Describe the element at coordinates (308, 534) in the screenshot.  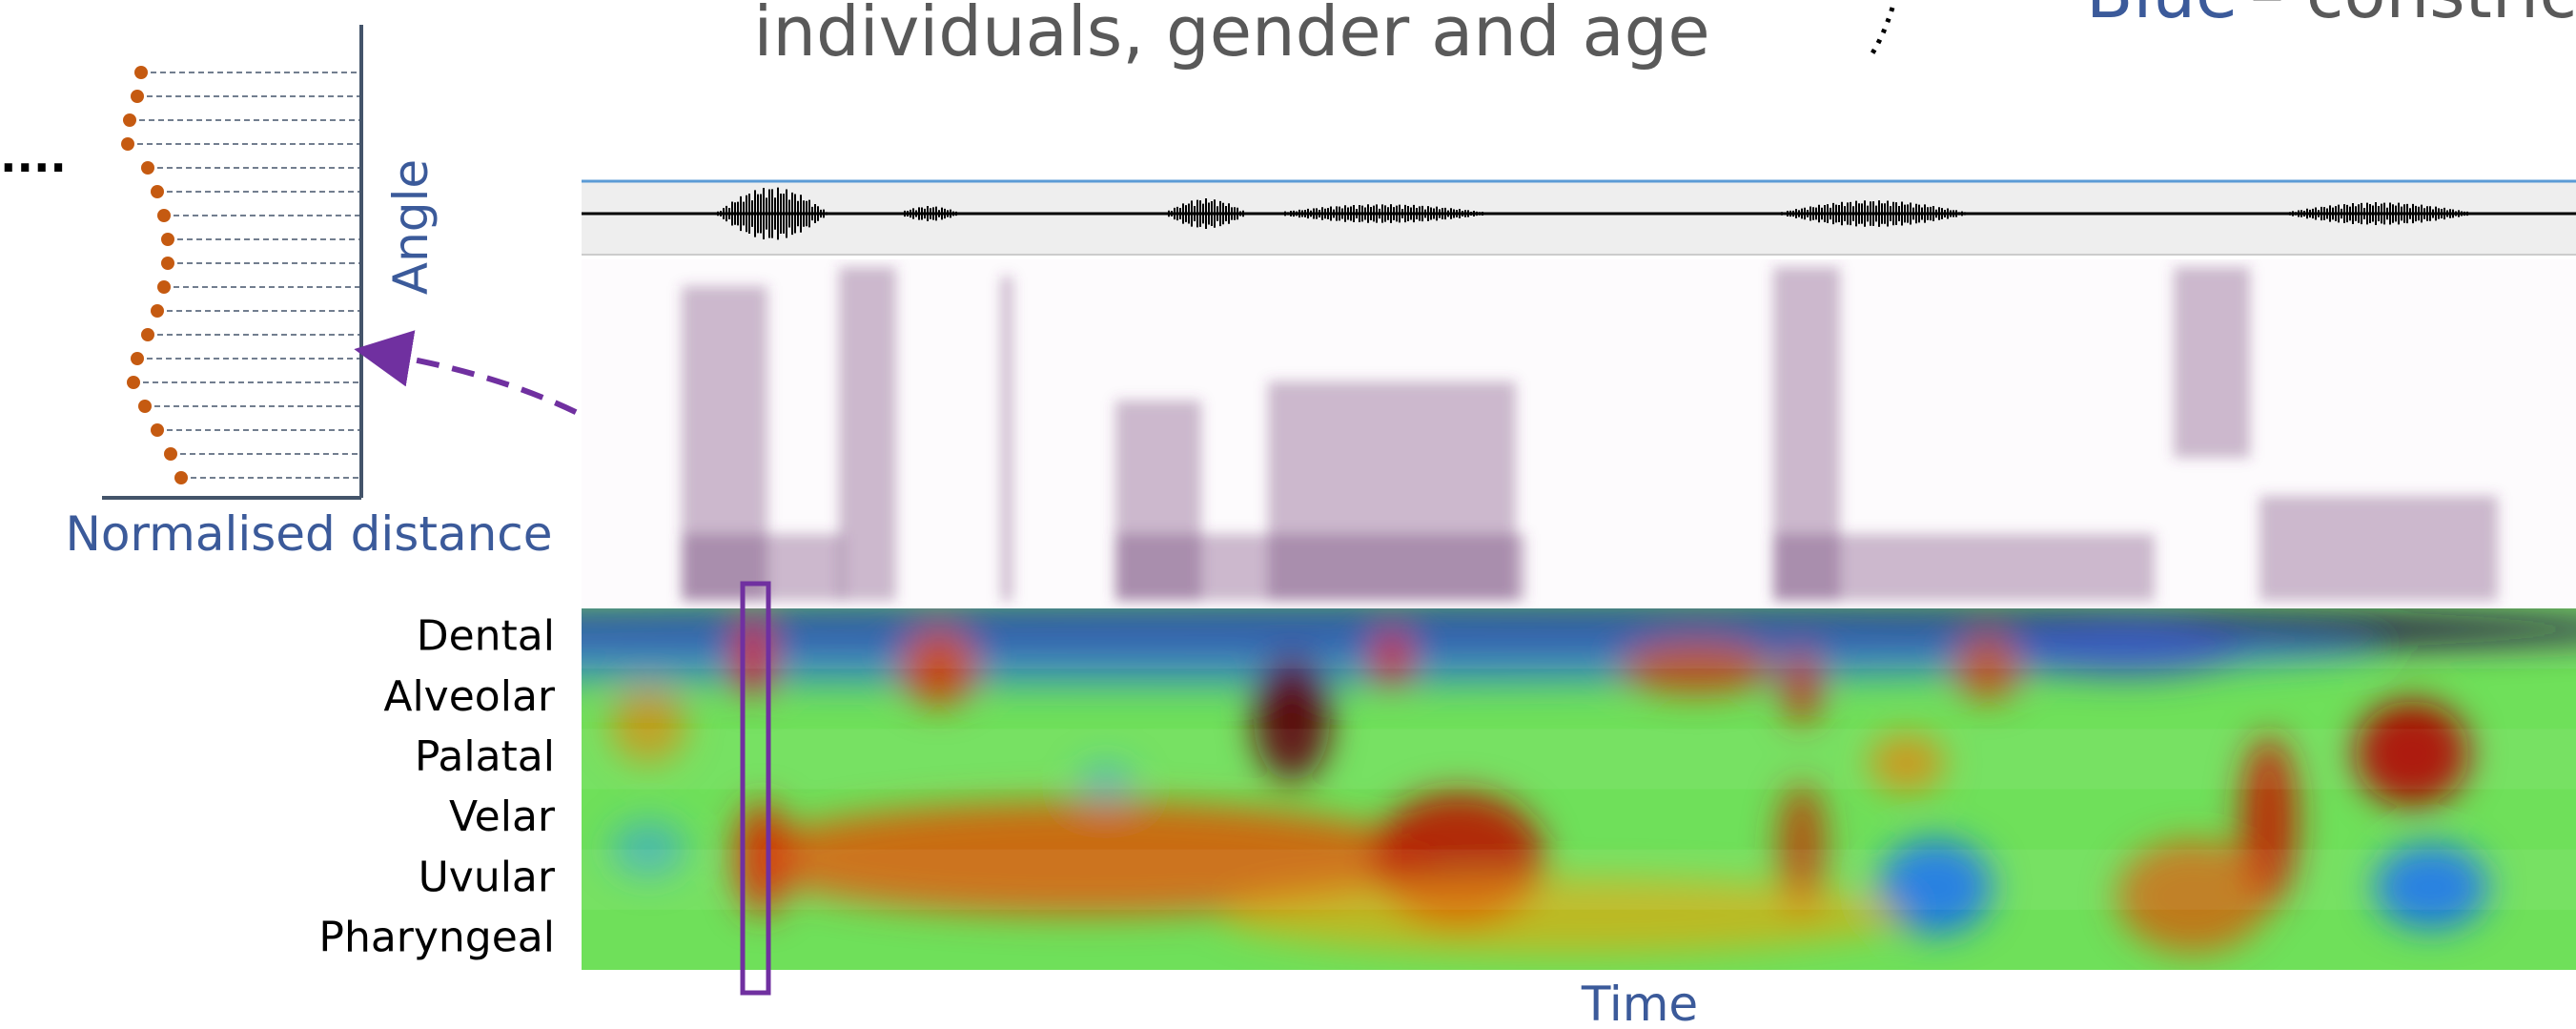
I see `x-axis-label: Normalised distance` at that location.